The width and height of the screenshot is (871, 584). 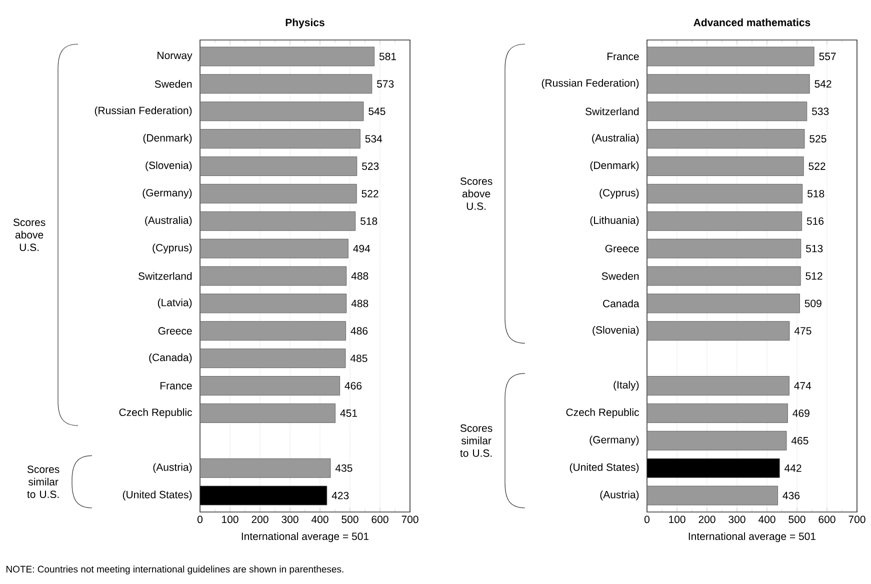 I want to click on y-tick-label: (Lithuania), so click(x=614, y=221).